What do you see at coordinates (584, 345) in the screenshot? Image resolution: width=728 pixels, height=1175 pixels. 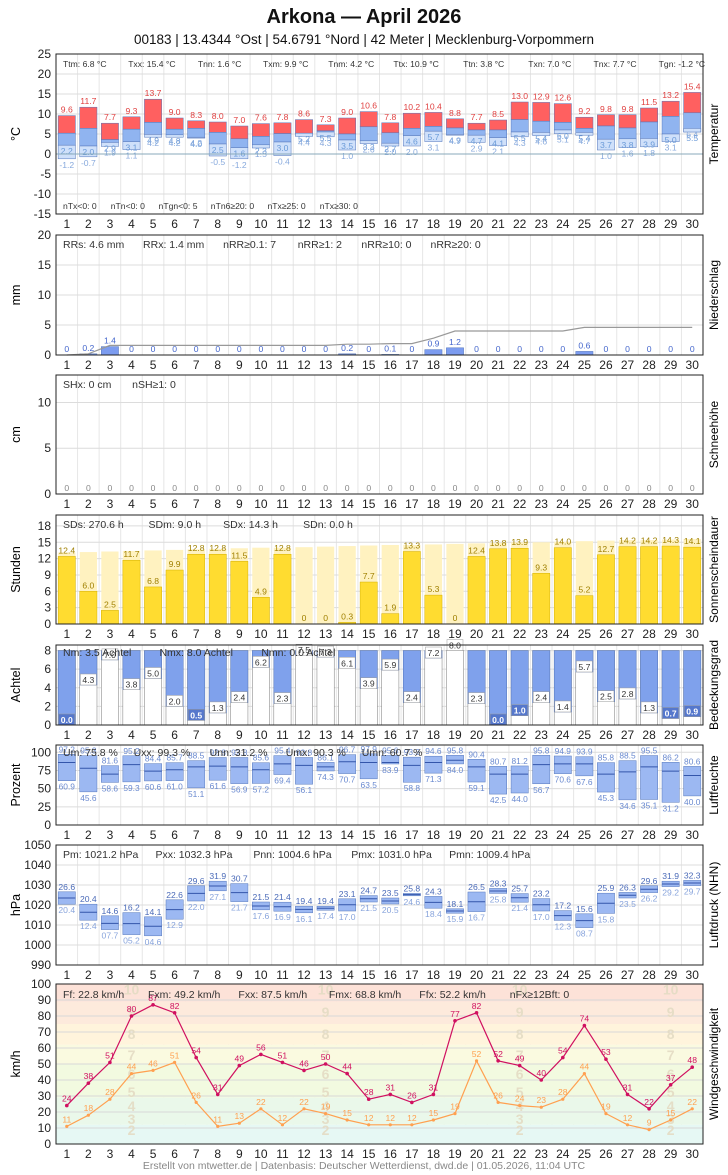 I see `rain-label: 0.6` at bounding box center [584, 345].